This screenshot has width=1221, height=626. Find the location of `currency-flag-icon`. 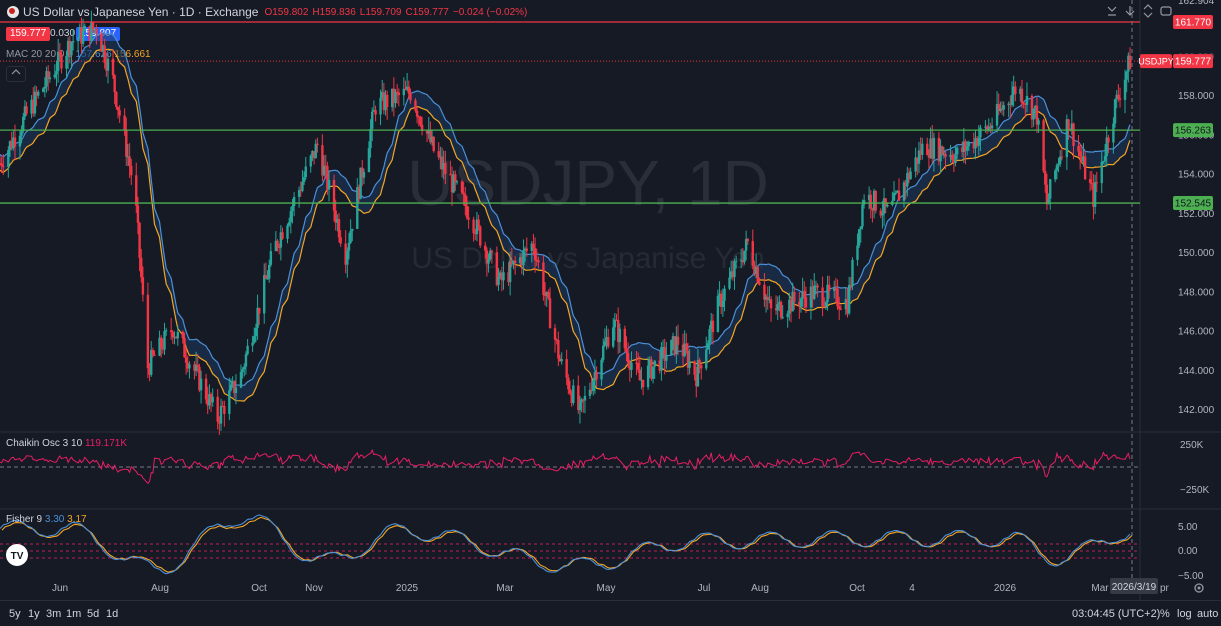

currency-flag-icon is located at coordinates (13, 12).